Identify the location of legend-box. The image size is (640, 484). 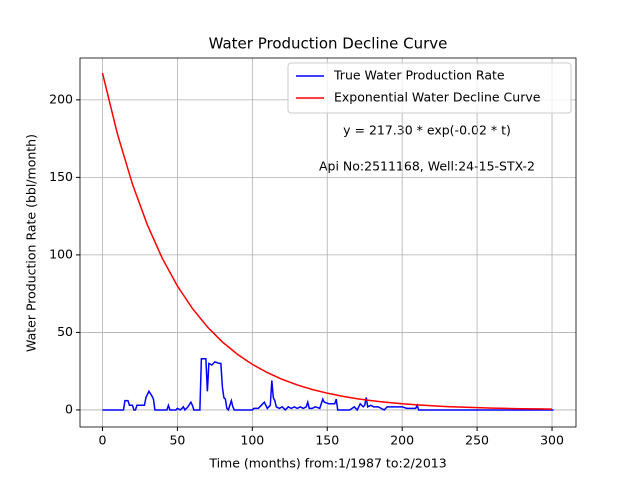
(429, 88).